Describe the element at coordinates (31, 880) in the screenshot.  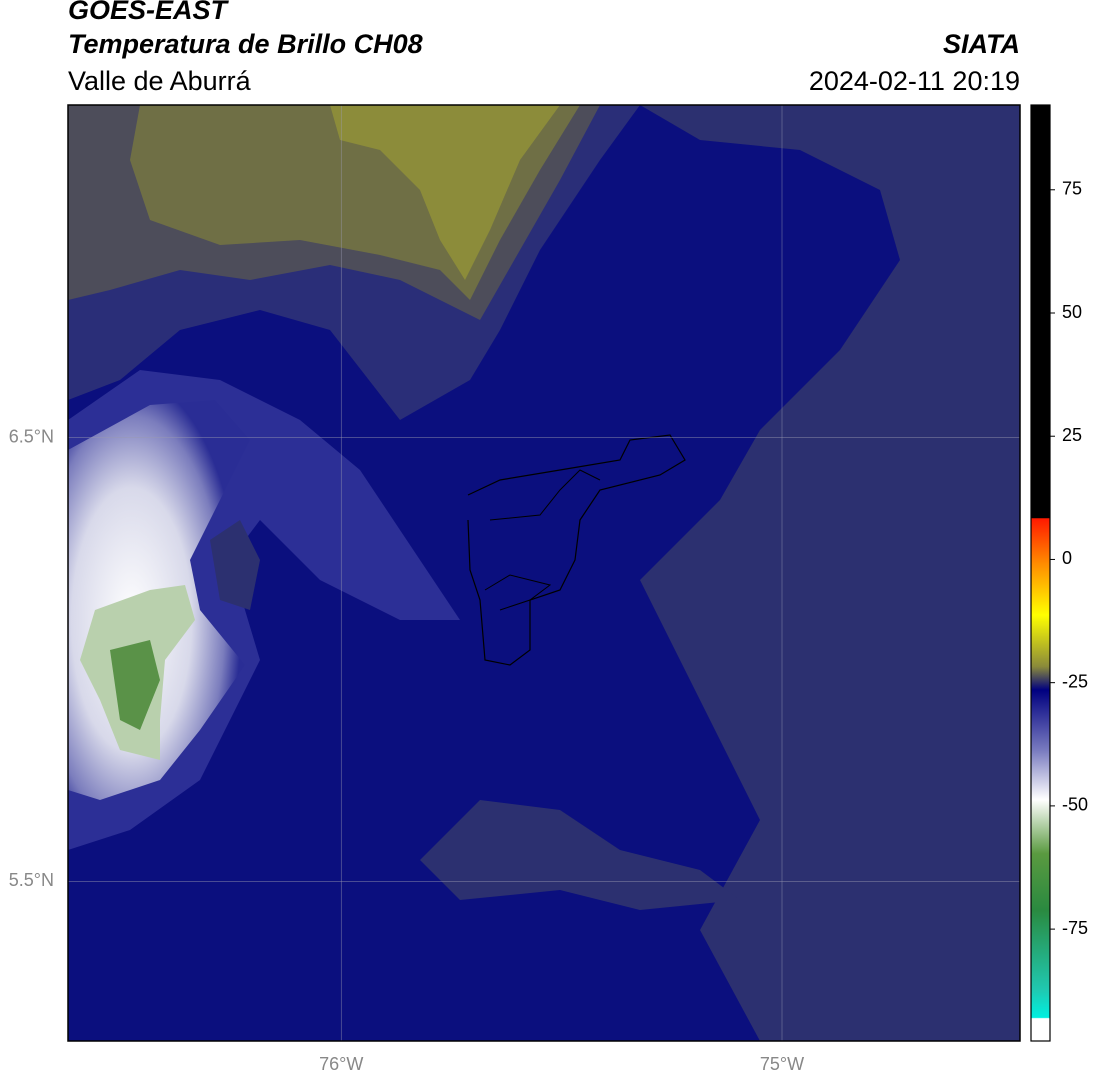
I see `y-tick-label: 5.5°N` at that location.